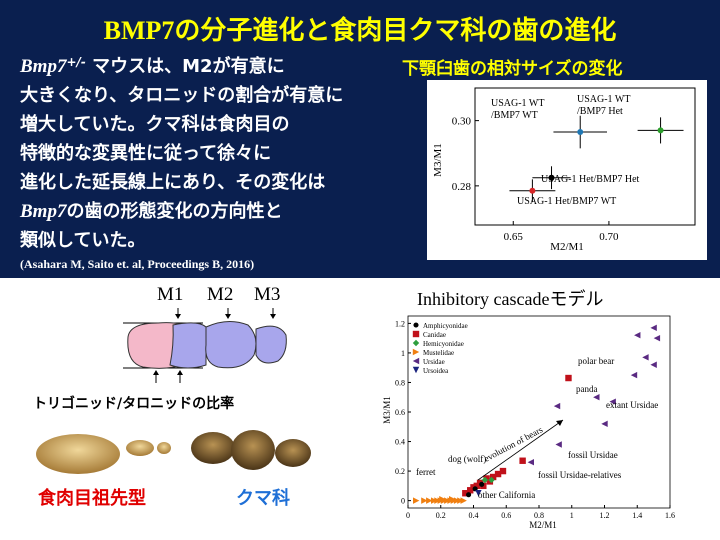 This screenshot has width=720, height=540. I want to click on chart2-ytick: 0, so click(403, 501).